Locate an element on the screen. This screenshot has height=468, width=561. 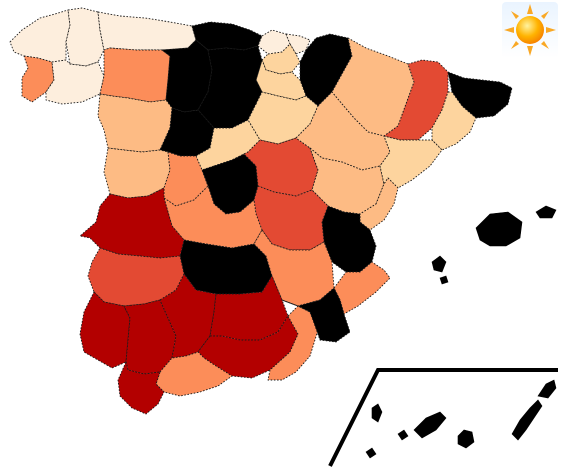
island-la-gomera is located at coordinates (403, 435).